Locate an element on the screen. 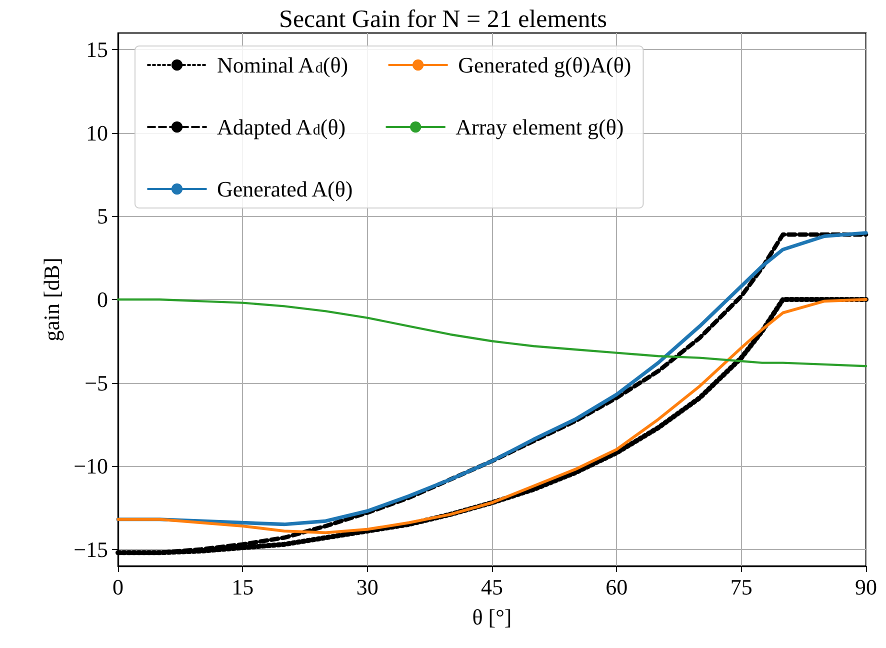 This screenshot has width=886, height=648. y-tick-label: 10 is located at coordinates (97, 133).